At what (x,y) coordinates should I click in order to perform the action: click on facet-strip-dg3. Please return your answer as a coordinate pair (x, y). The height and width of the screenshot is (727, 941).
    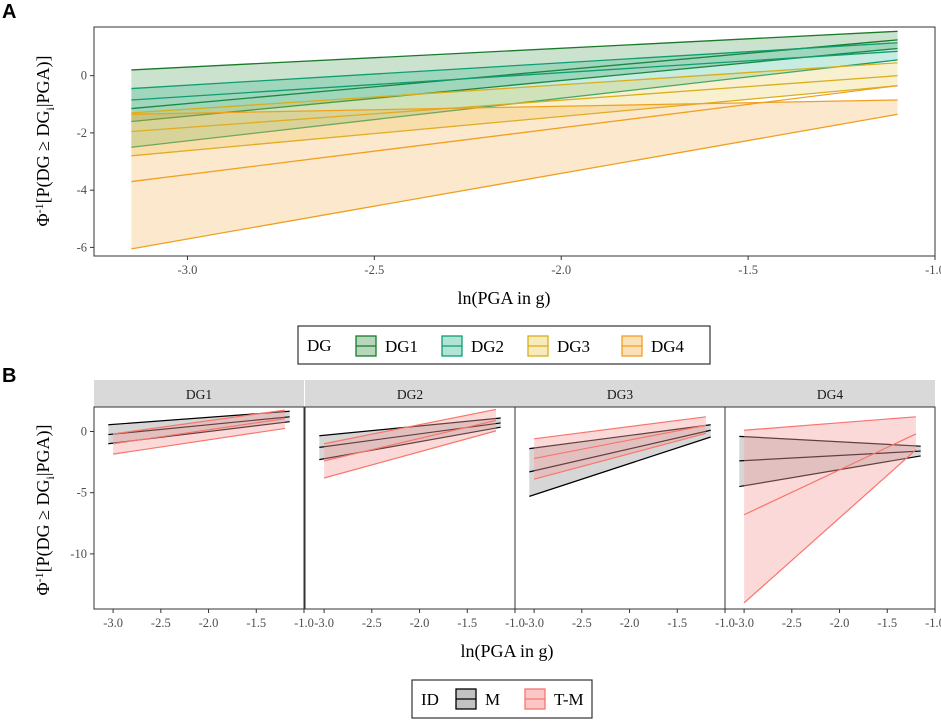
    Looking at the image, I should click on (620, 393).